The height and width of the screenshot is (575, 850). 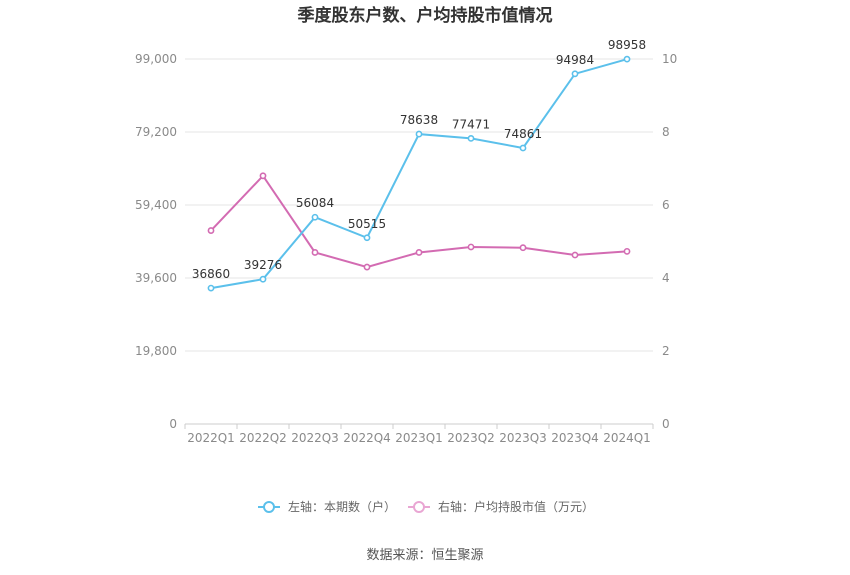 What do you see at coordinates (173, 424) in the screenshot?
I see `y-left-tick-label: 0` at bounding box center [173, 424].